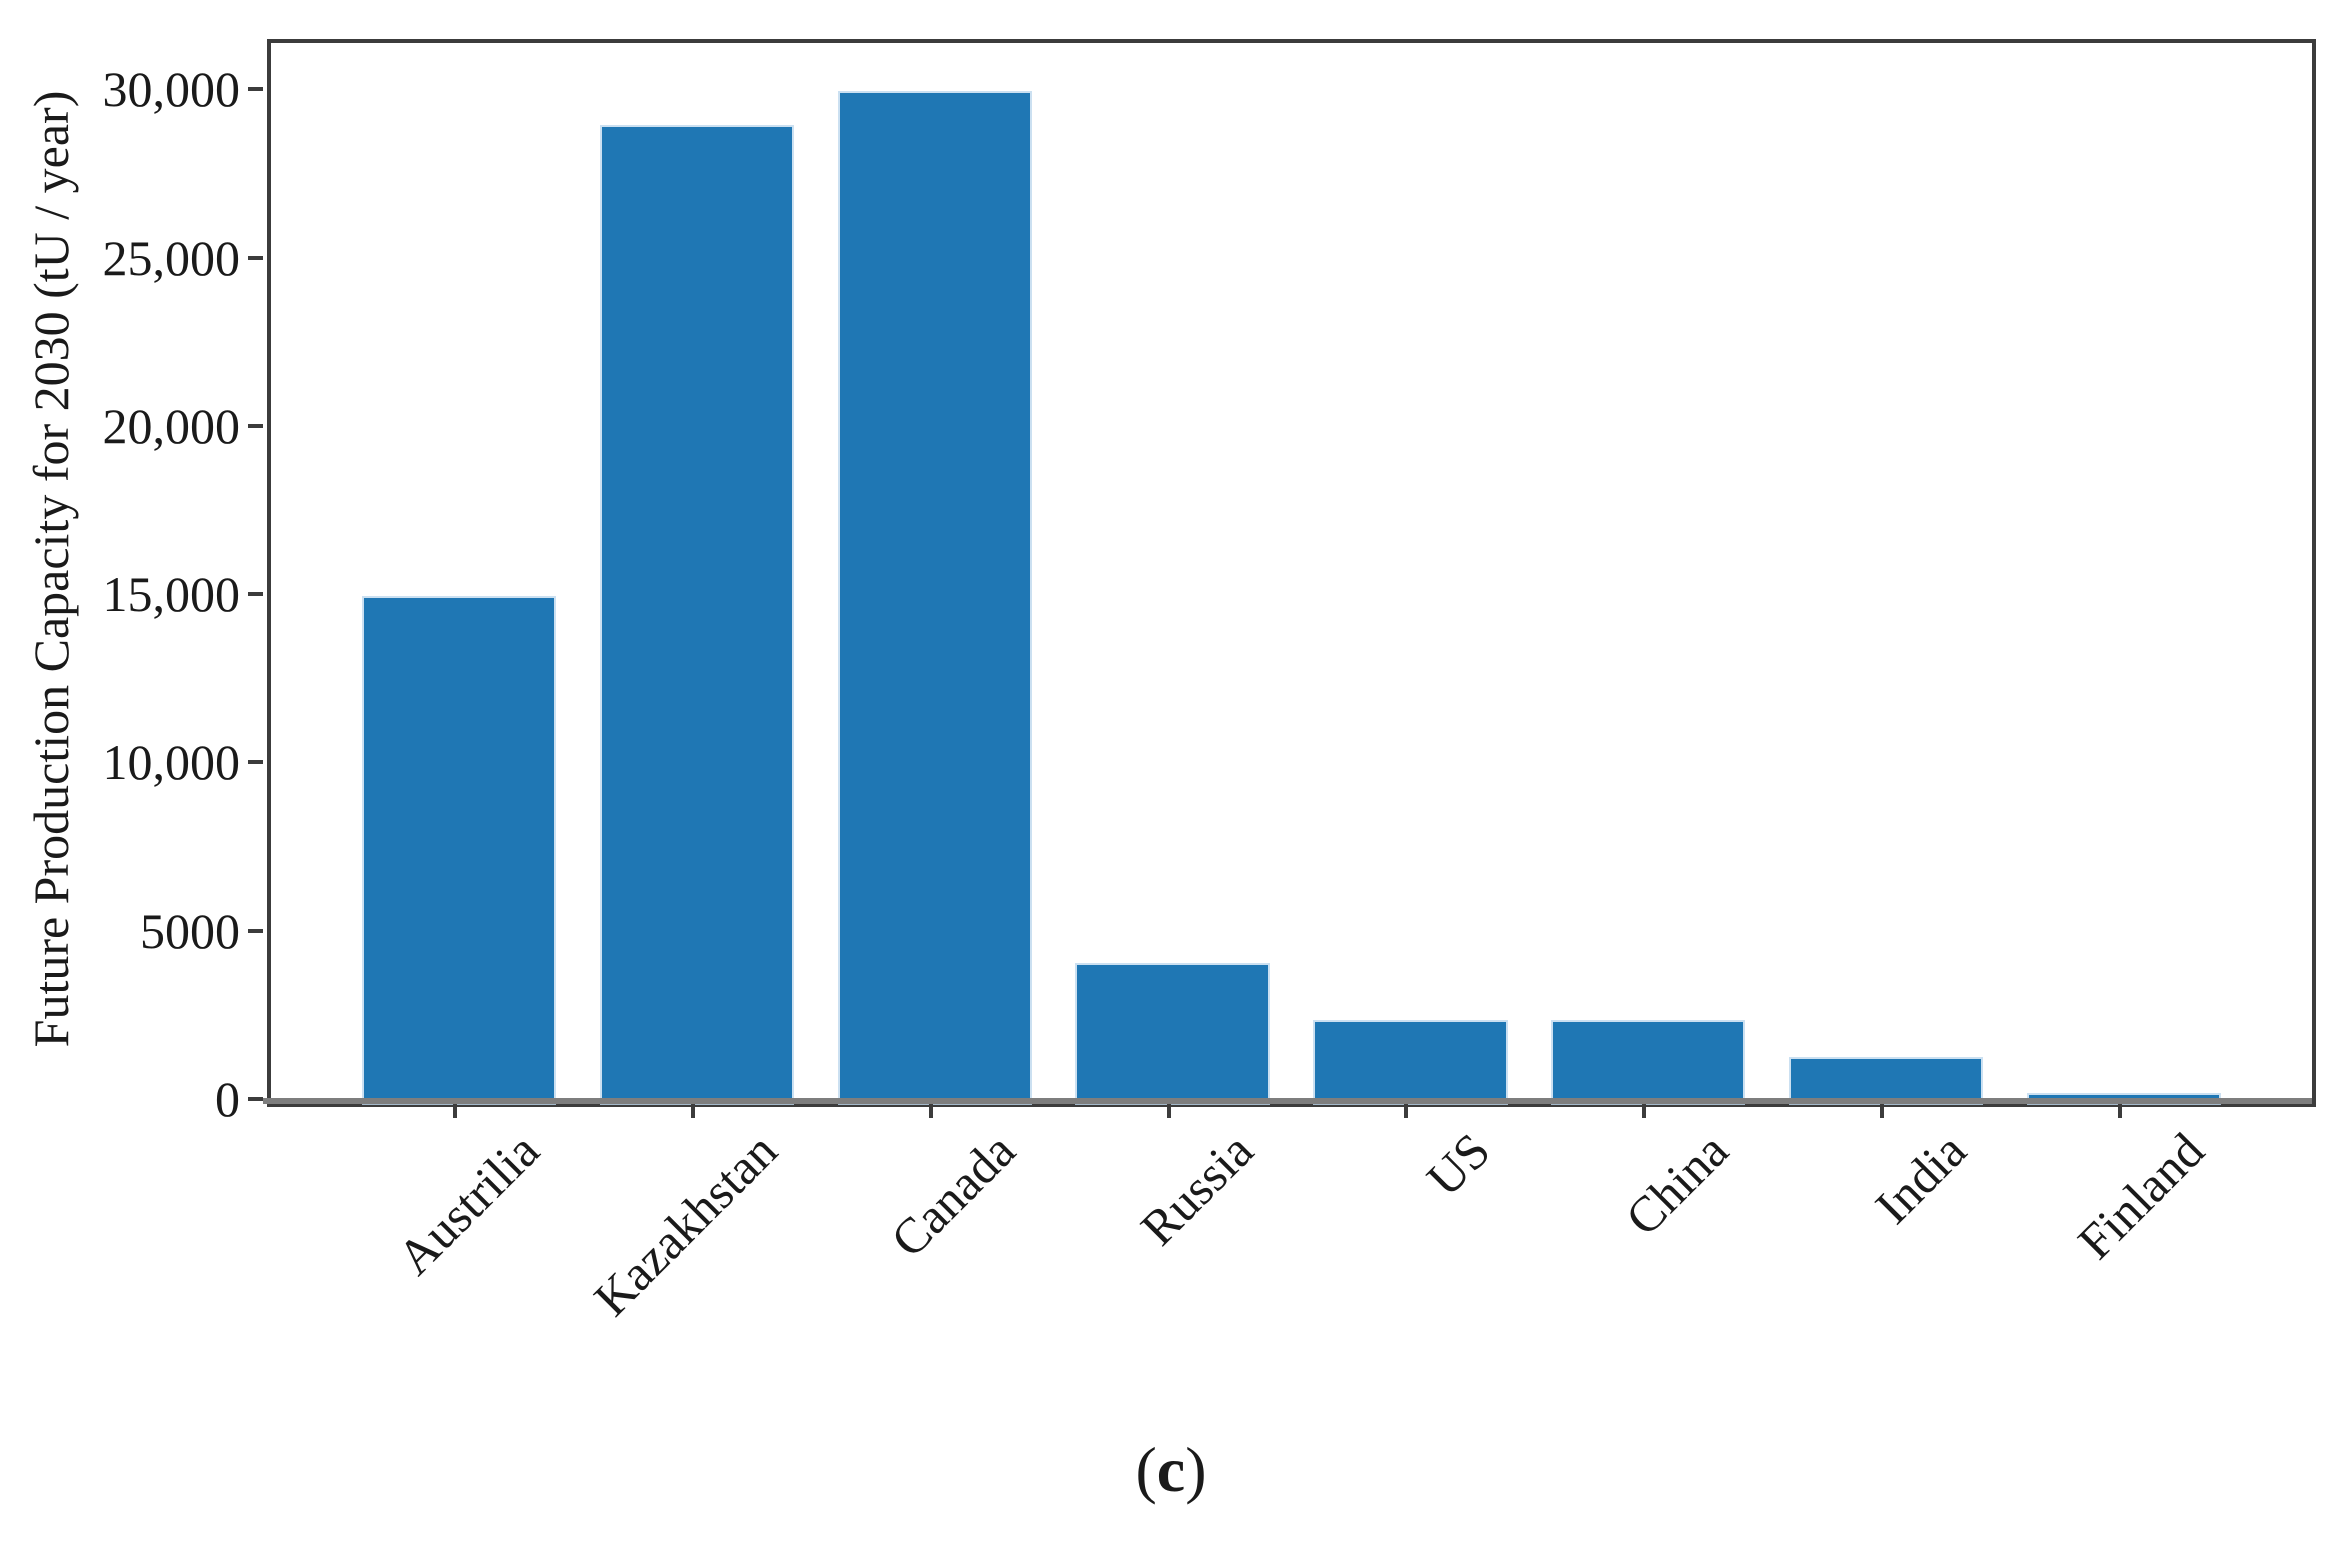 The width and height of the screenshot is (2342, 1546). I want to click on x-tick-label-india: India, so click(1920, 1178).